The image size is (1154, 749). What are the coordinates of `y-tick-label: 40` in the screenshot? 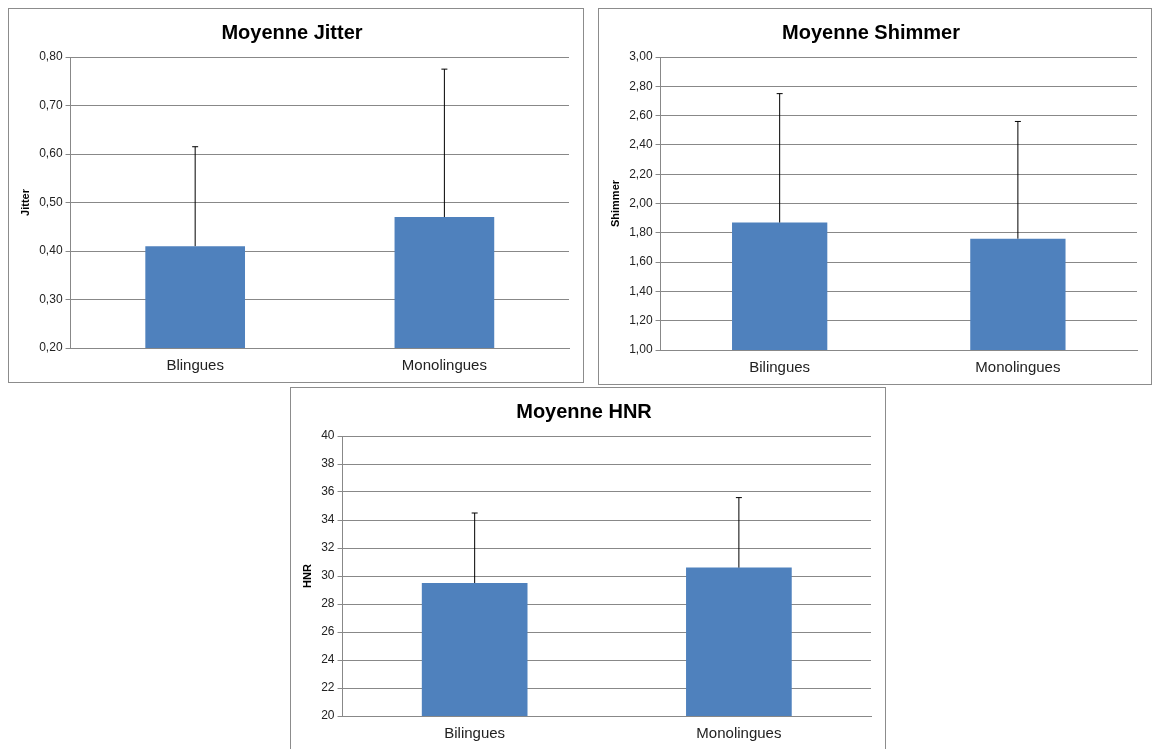 It's located at (328, 435).